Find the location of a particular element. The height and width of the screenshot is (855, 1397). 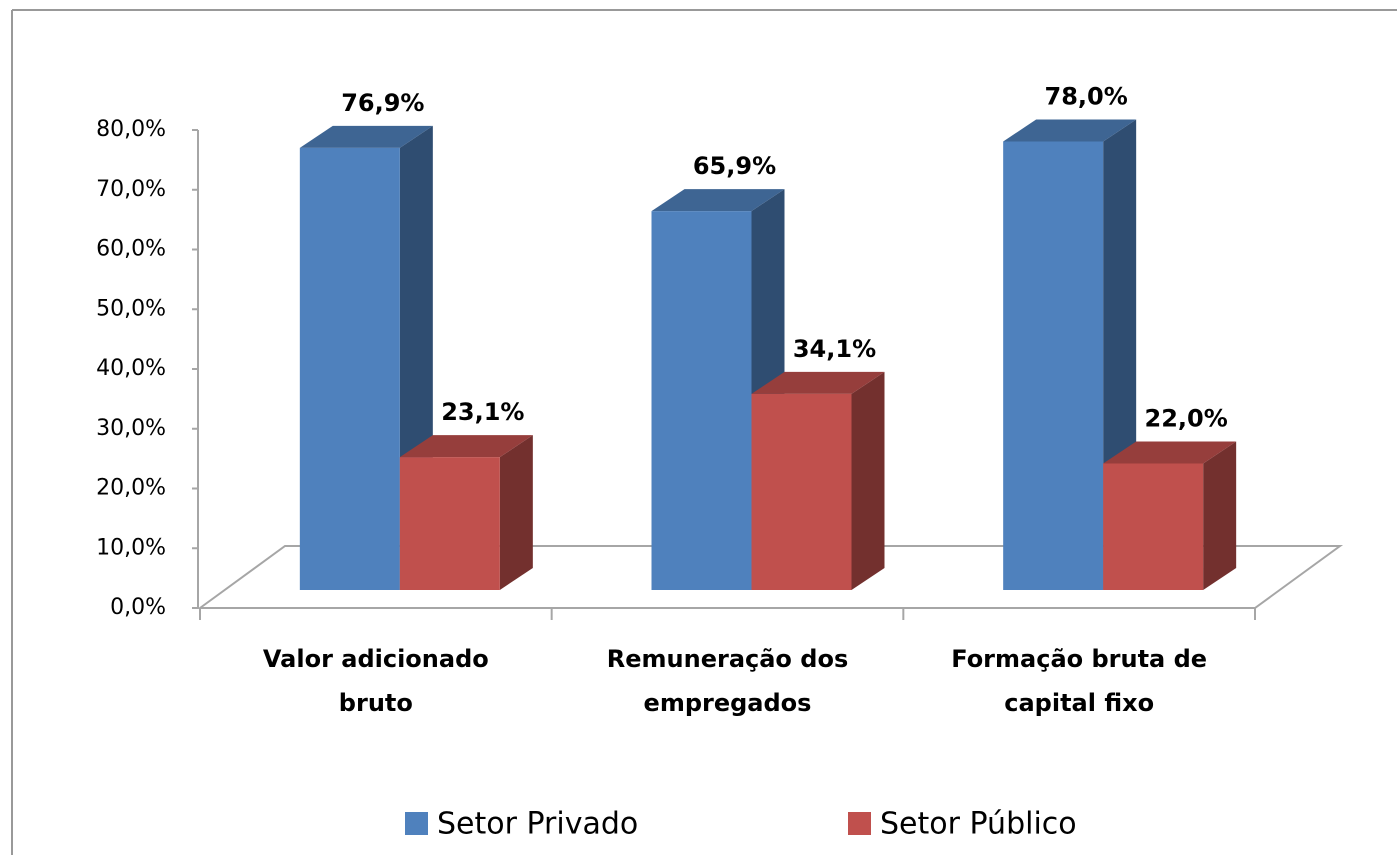

legend-label: Setor Público is located at coordinates (978, 824).